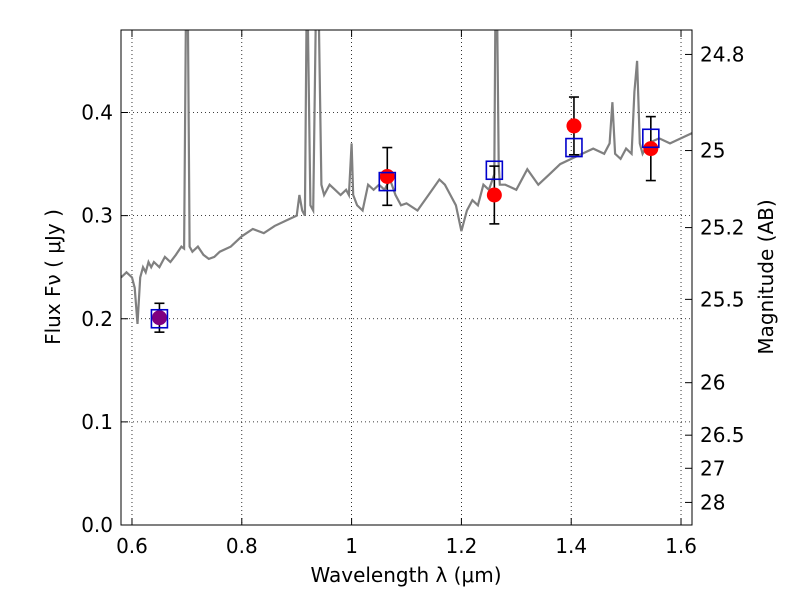 The width and height of the screenshot is (800, 600). What do you see at coordinates (722, 228) in the screenshot?
I see `mag-tick-label: 25.2` at bounding box center [722, 228].